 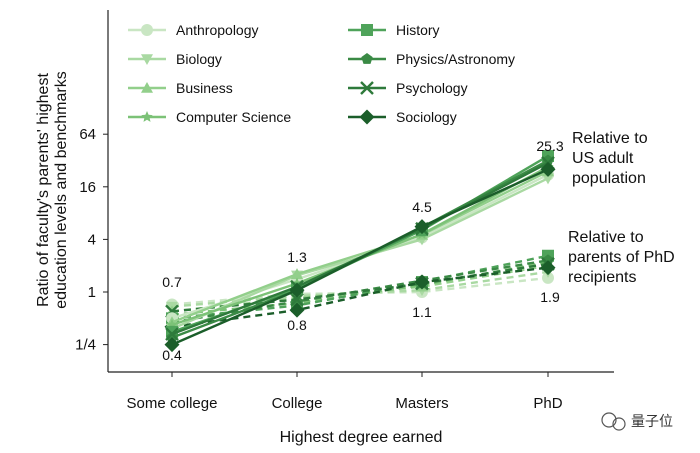 What do you see at coordinates (550, 297) in the screenshot?
I see `value-label-phd-parents: 1.9` at bounding box center [550, 297].